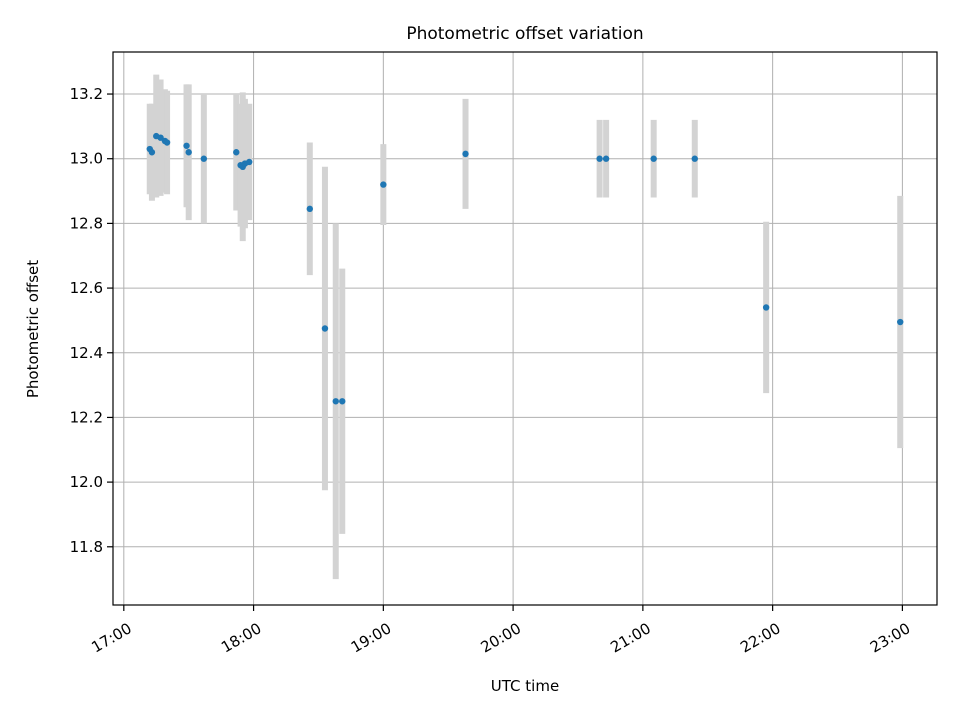 The height and width of the screenshot is (720, 960). I want to click on y-tick-label: 13.2, so click(86, 94).